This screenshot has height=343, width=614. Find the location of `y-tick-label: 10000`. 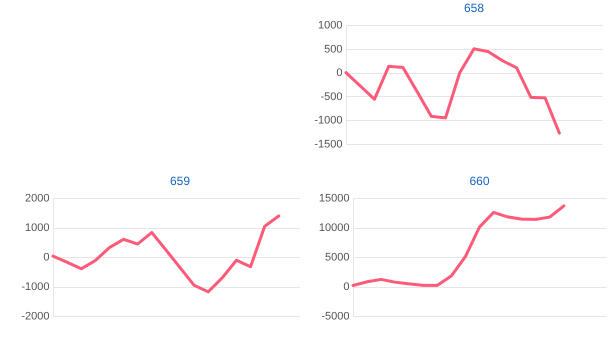

y-tick-label: 10000 is located at coordinates (334, 228).